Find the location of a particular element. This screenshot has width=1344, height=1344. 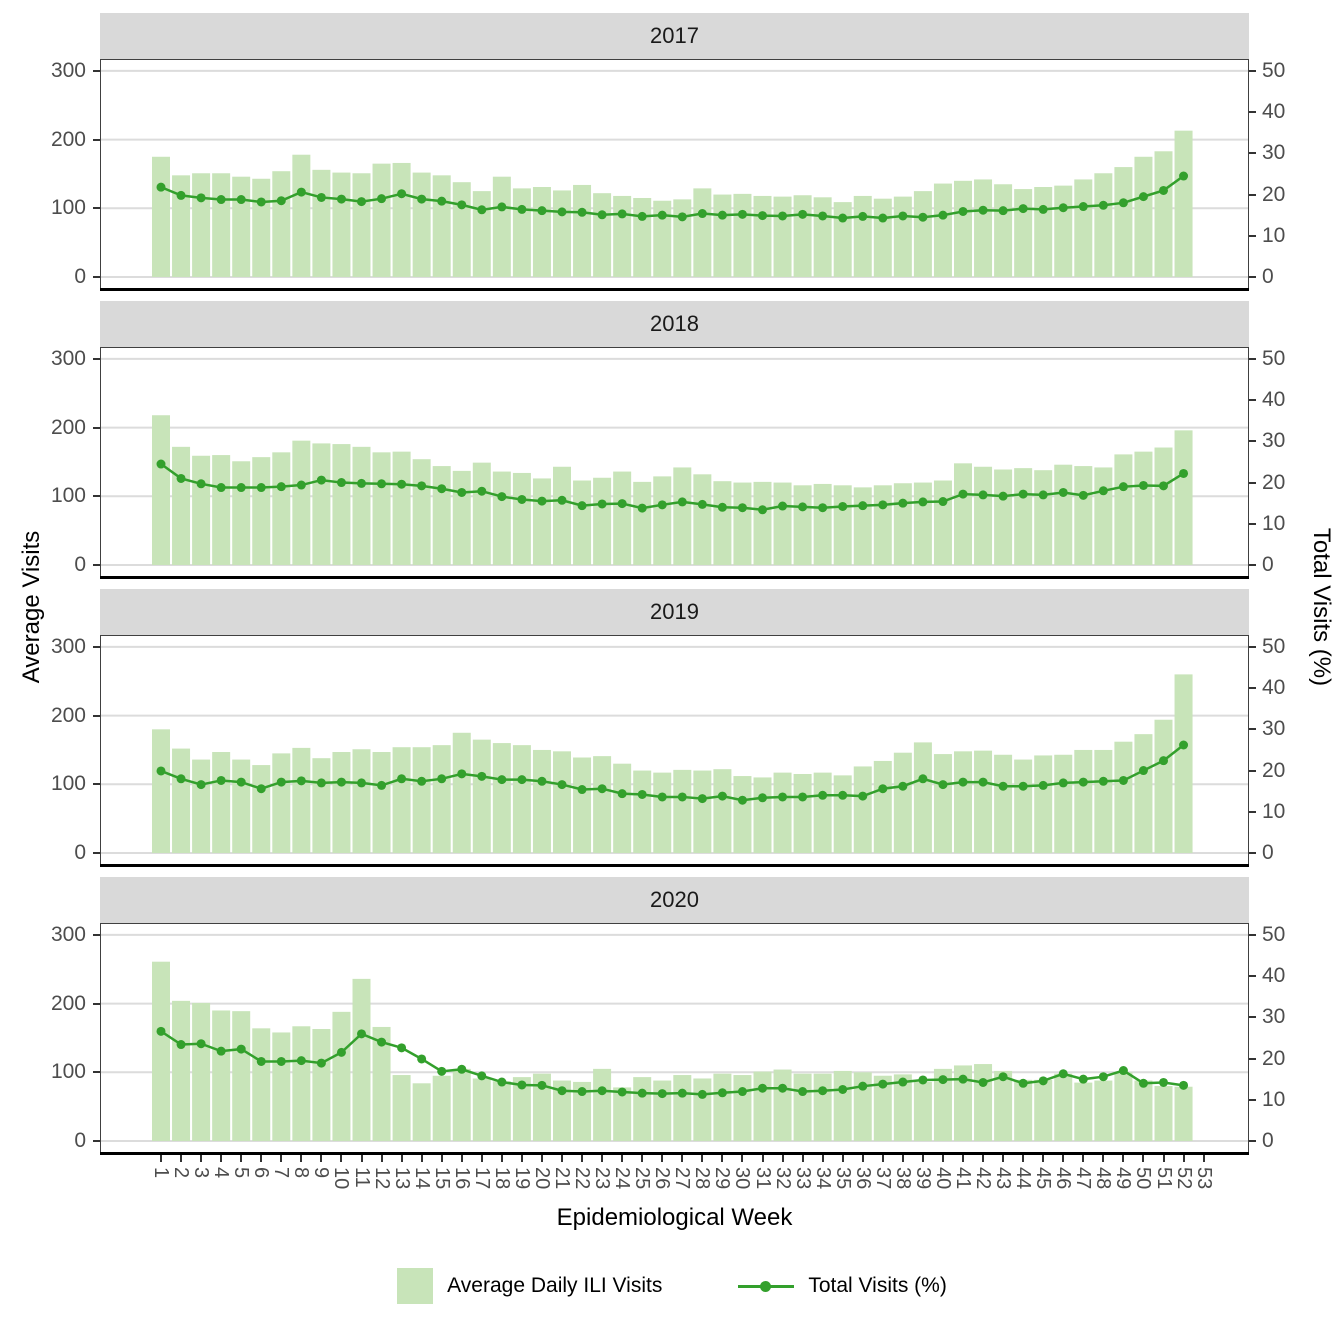

x-axis-title: Epidemiological Week is located at coordinates (674, 1217).